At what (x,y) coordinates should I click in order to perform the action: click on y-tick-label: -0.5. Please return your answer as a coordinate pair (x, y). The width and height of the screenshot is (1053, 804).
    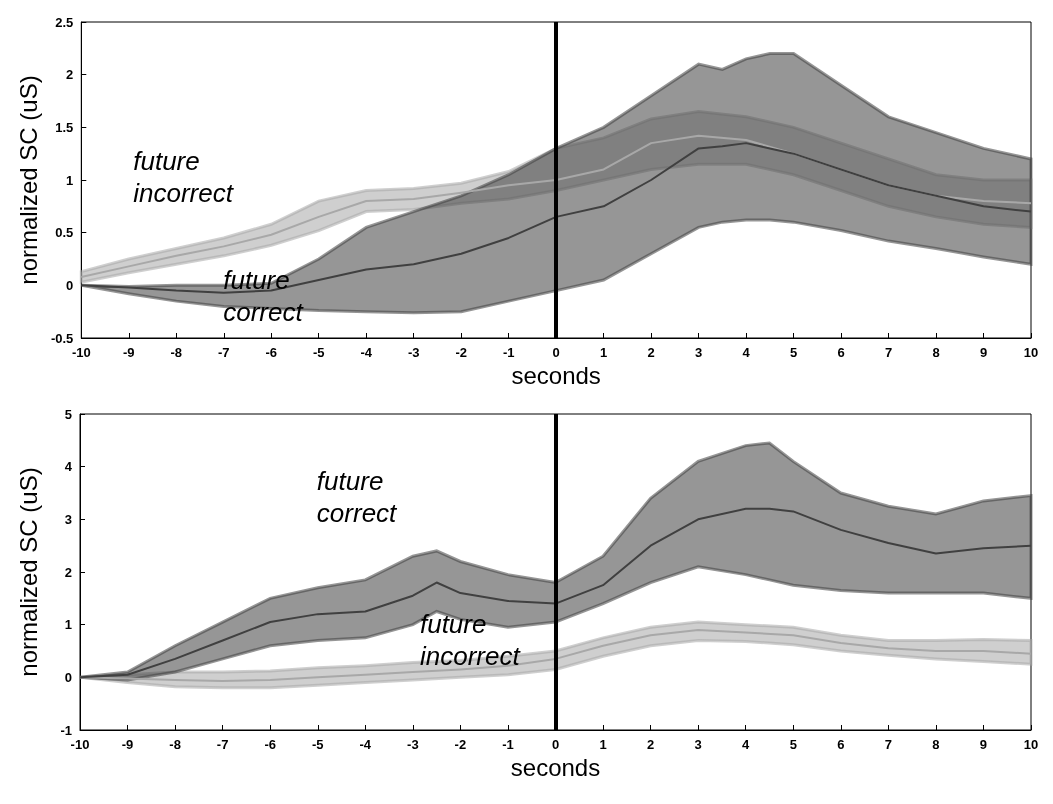
    Looking at the image, I should click on (62, 338).